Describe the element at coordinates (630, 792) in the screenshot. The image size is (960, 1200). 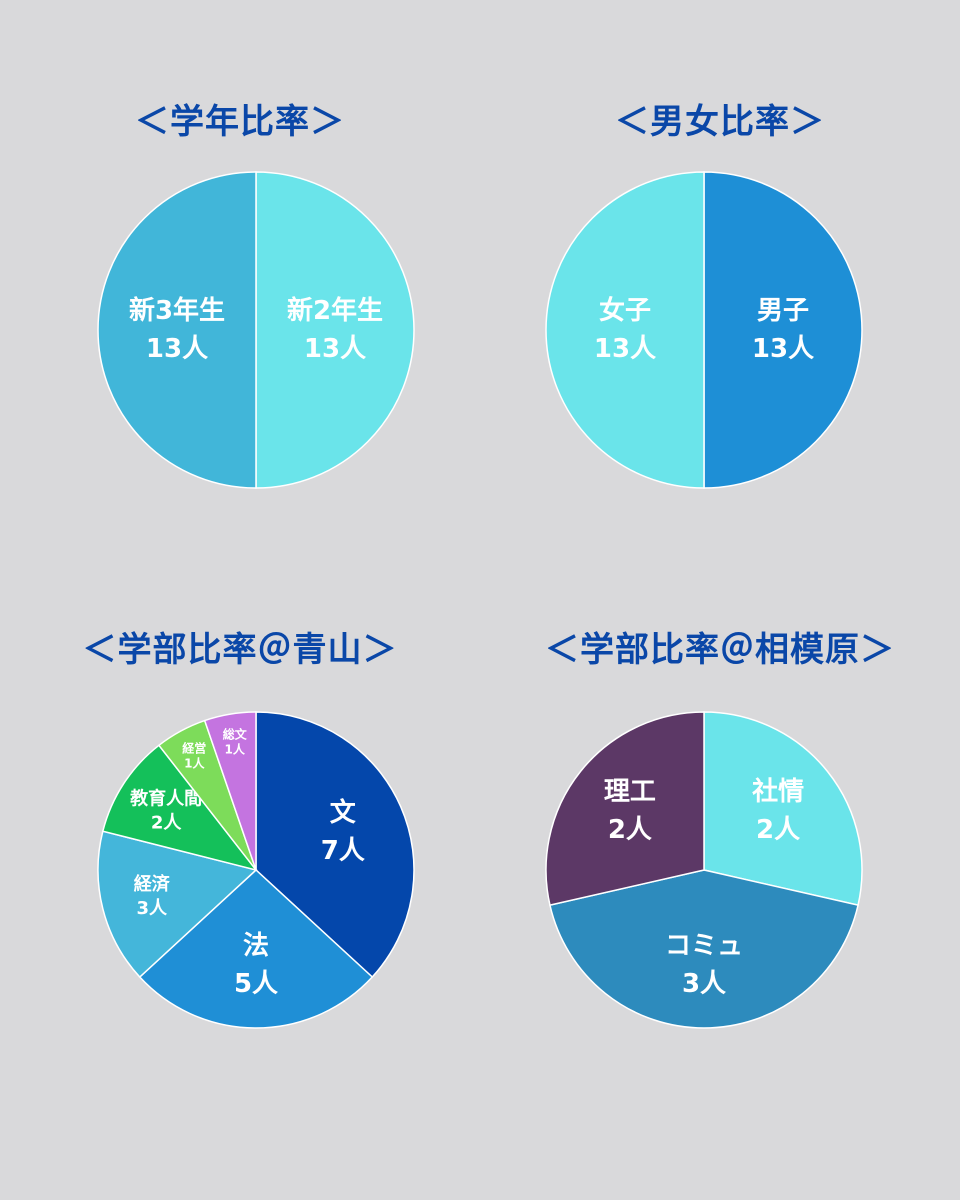
I see `slice-name-label: 理工` at that location.